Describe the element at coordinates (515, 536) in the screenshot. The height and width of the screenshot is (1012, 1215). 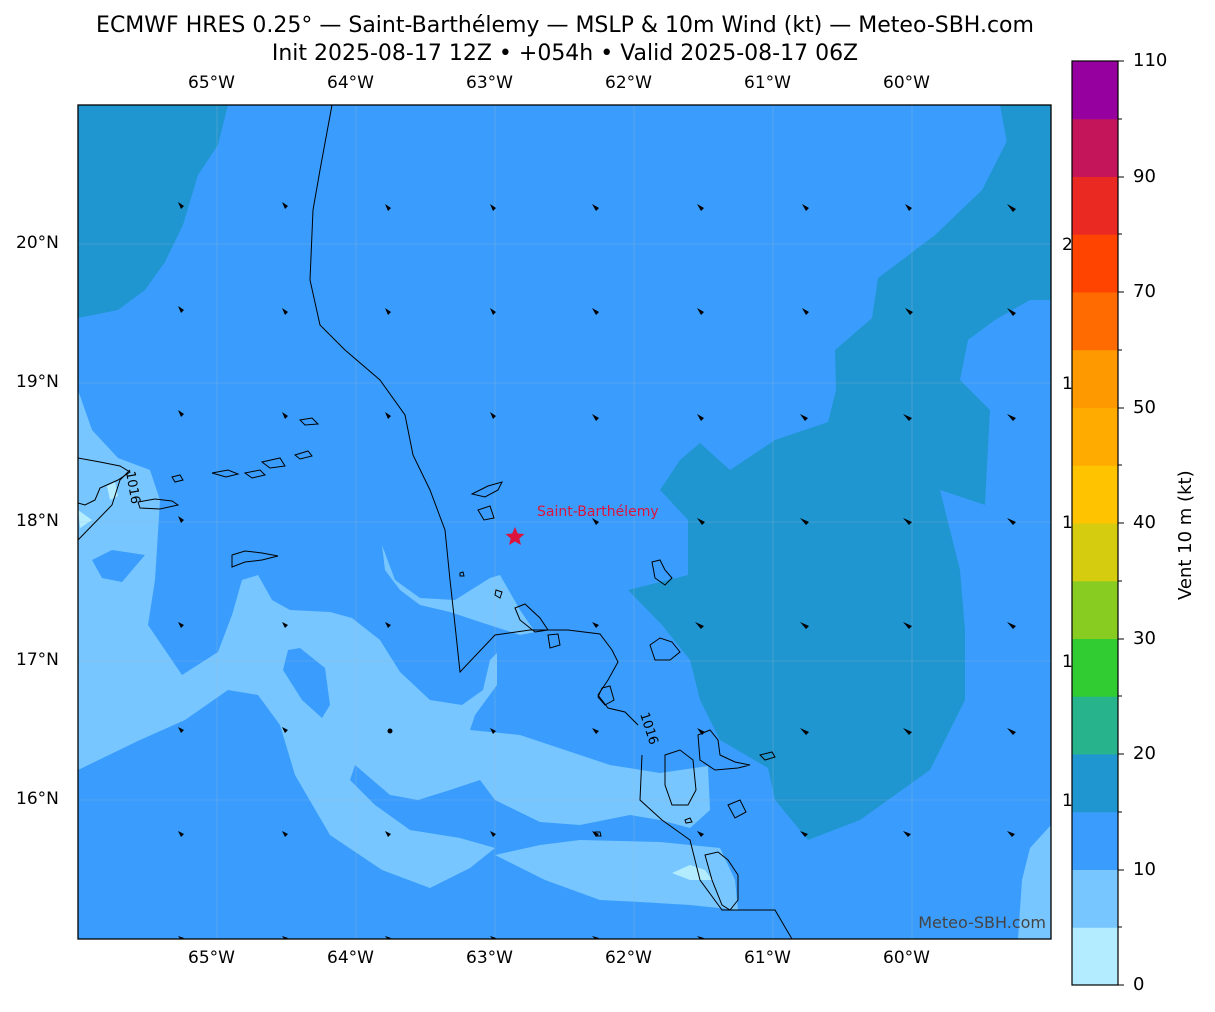
I see `saint-barthelemy-star-icon` at that location.